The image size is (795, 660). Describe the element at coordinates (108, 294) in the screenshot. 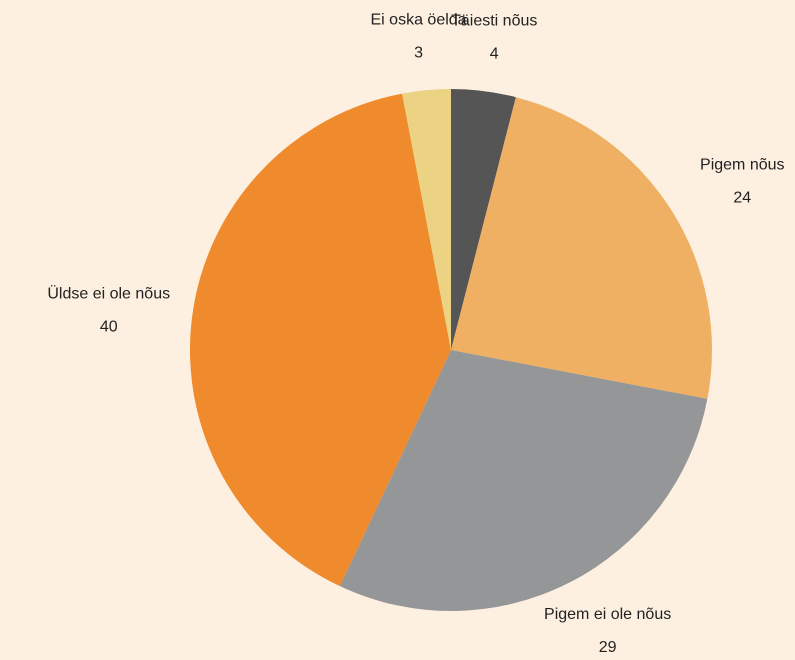

I see `slice-label: Üldse ei ole nõus` at that location.